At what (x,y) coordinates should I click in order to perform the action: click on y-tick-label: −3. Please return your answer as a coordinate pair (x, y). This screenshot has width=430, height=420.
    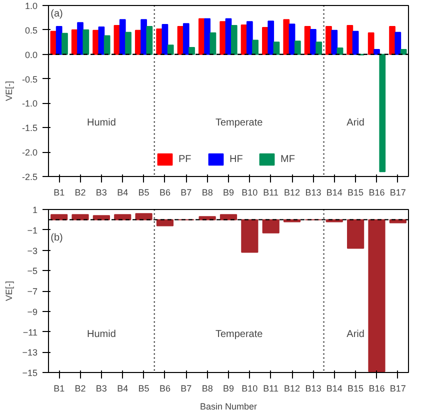
    Looking at the image, I should click on (32, 251).